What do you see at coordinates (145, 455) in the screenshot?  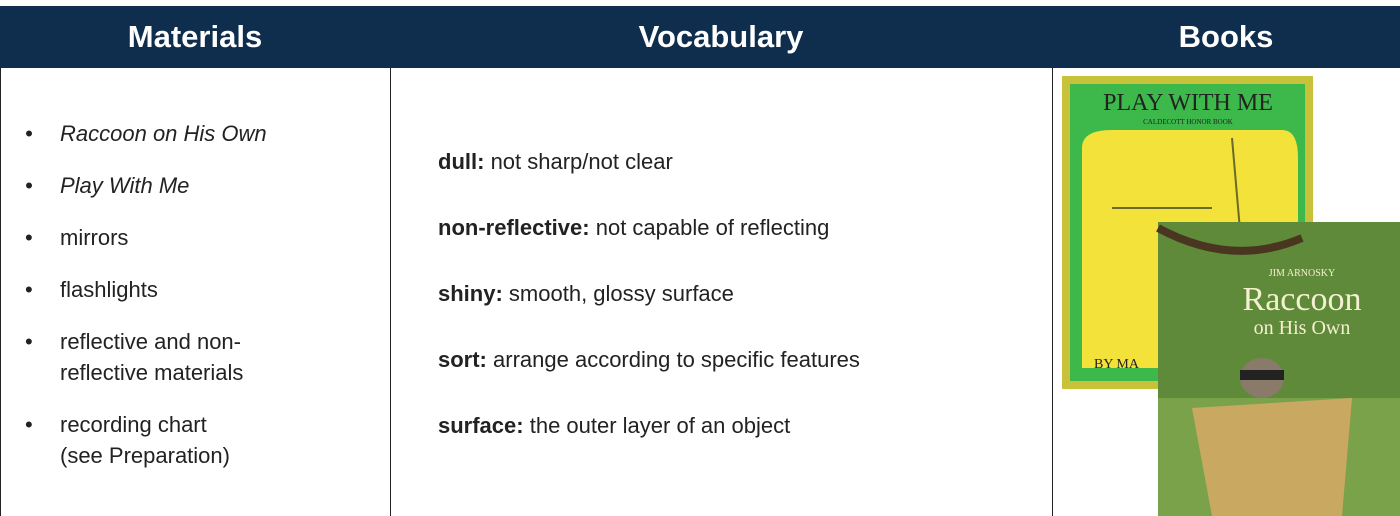 I see `list-item-line: (see Preparation)` at bounding box center [145, 455].